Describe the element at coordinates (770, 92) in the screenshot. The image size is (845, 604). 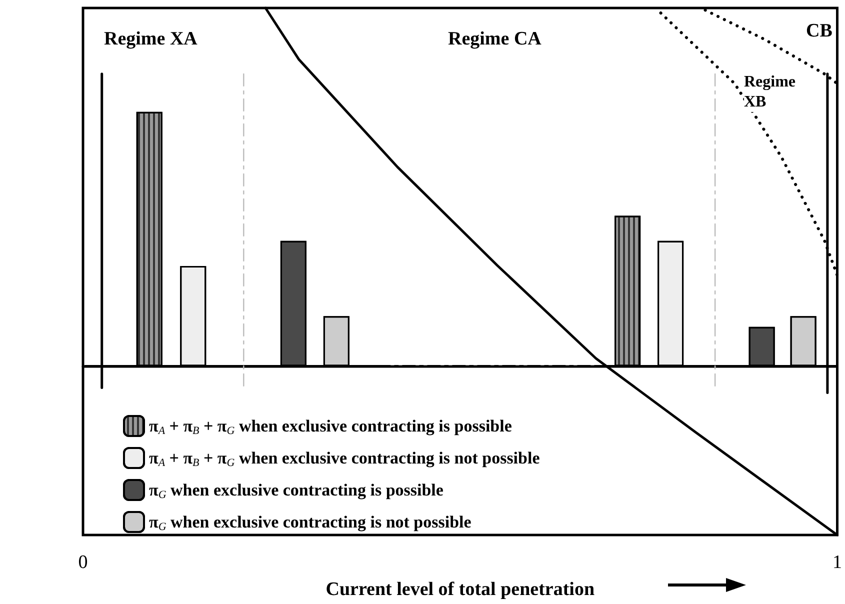
I see `annotation: Regime XB` at that location.